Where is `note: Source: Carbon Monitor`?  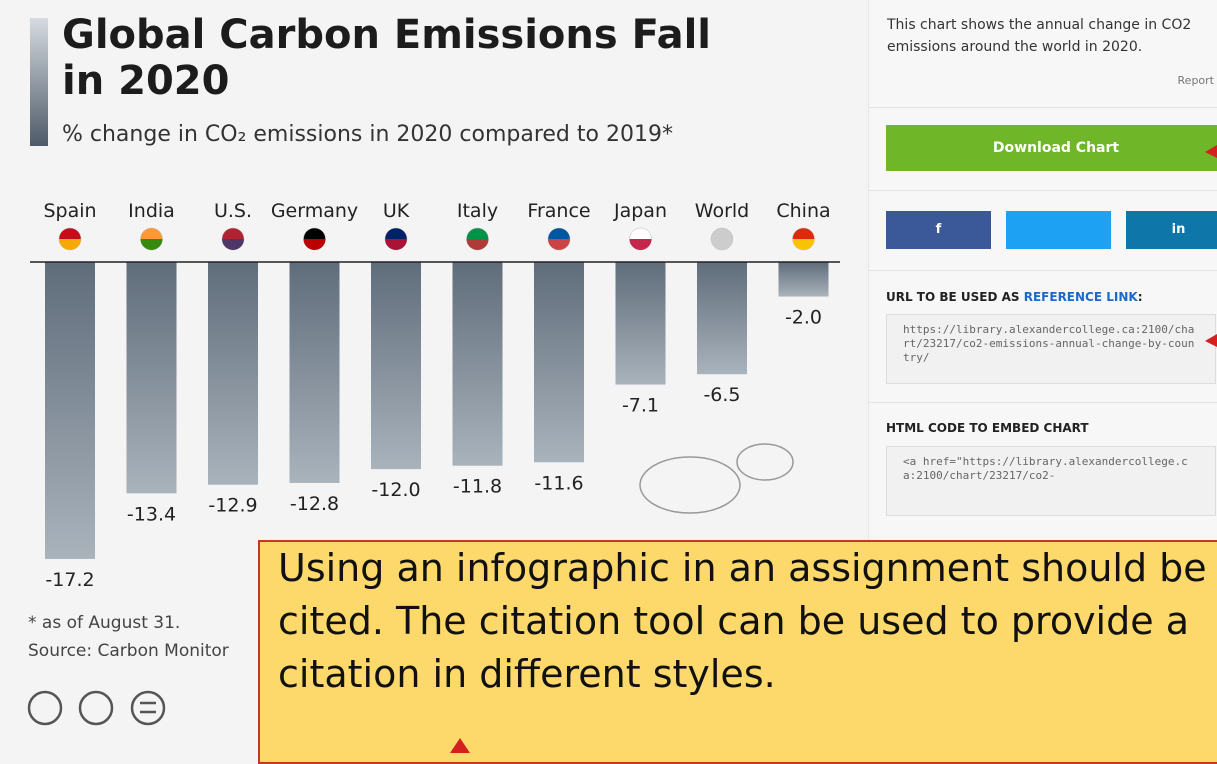 note: Source: Carbon Monitor is located at coordinates (128, 651).